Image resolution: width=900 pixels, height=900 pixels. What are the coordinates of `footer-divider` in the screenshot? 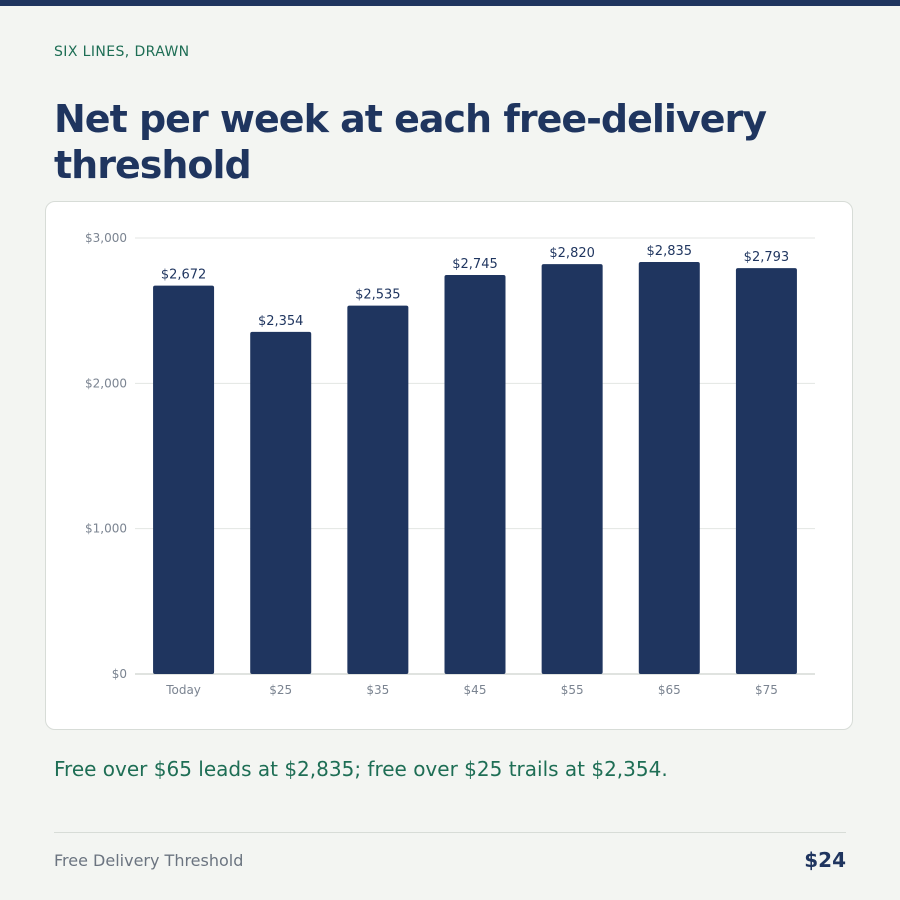 It's located at (450, 832).